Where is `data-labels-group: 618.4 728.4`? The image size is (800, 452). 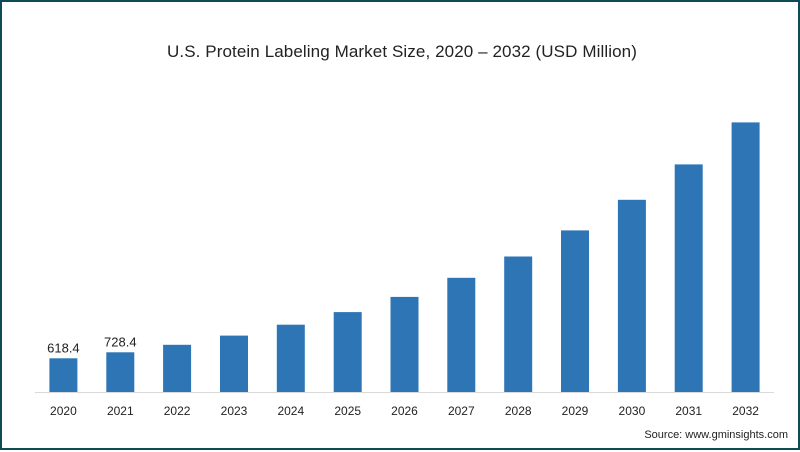
data-labels-group: 618.4 728.4 is located at coordinates (91, 344).